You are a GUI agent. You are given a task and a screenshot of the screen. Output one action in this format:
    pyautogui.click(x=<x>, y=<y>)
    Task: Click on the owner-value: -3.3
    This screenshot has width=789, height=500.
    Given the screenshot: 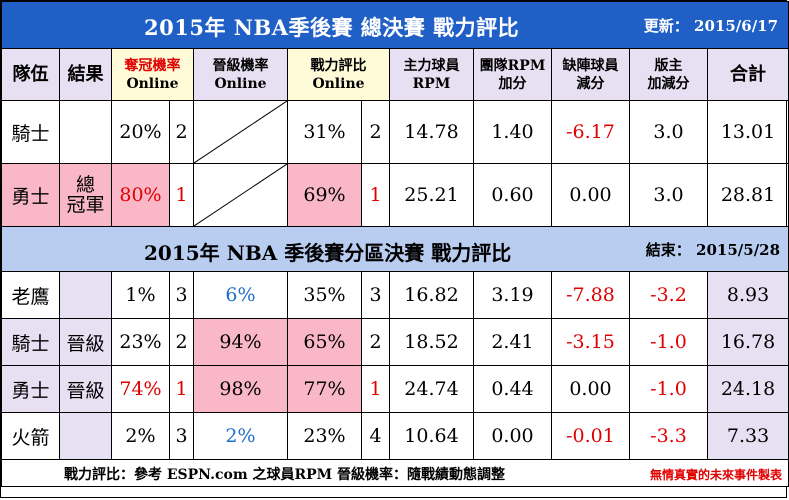 What is the action you would take?
    pyautogui.click(x=668, y=436)
    